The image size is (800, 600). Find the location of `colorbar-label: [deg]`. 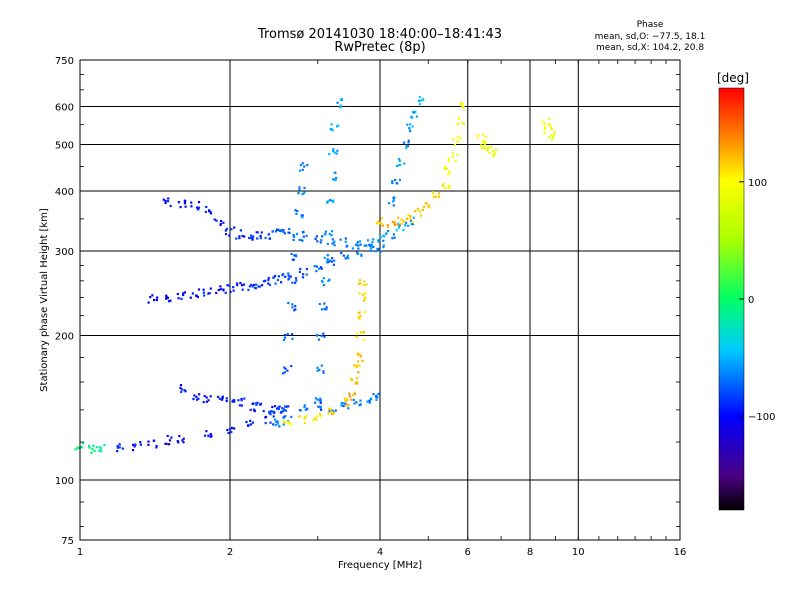

colorbar-label: [deg] is located at coordinates (733, 78).